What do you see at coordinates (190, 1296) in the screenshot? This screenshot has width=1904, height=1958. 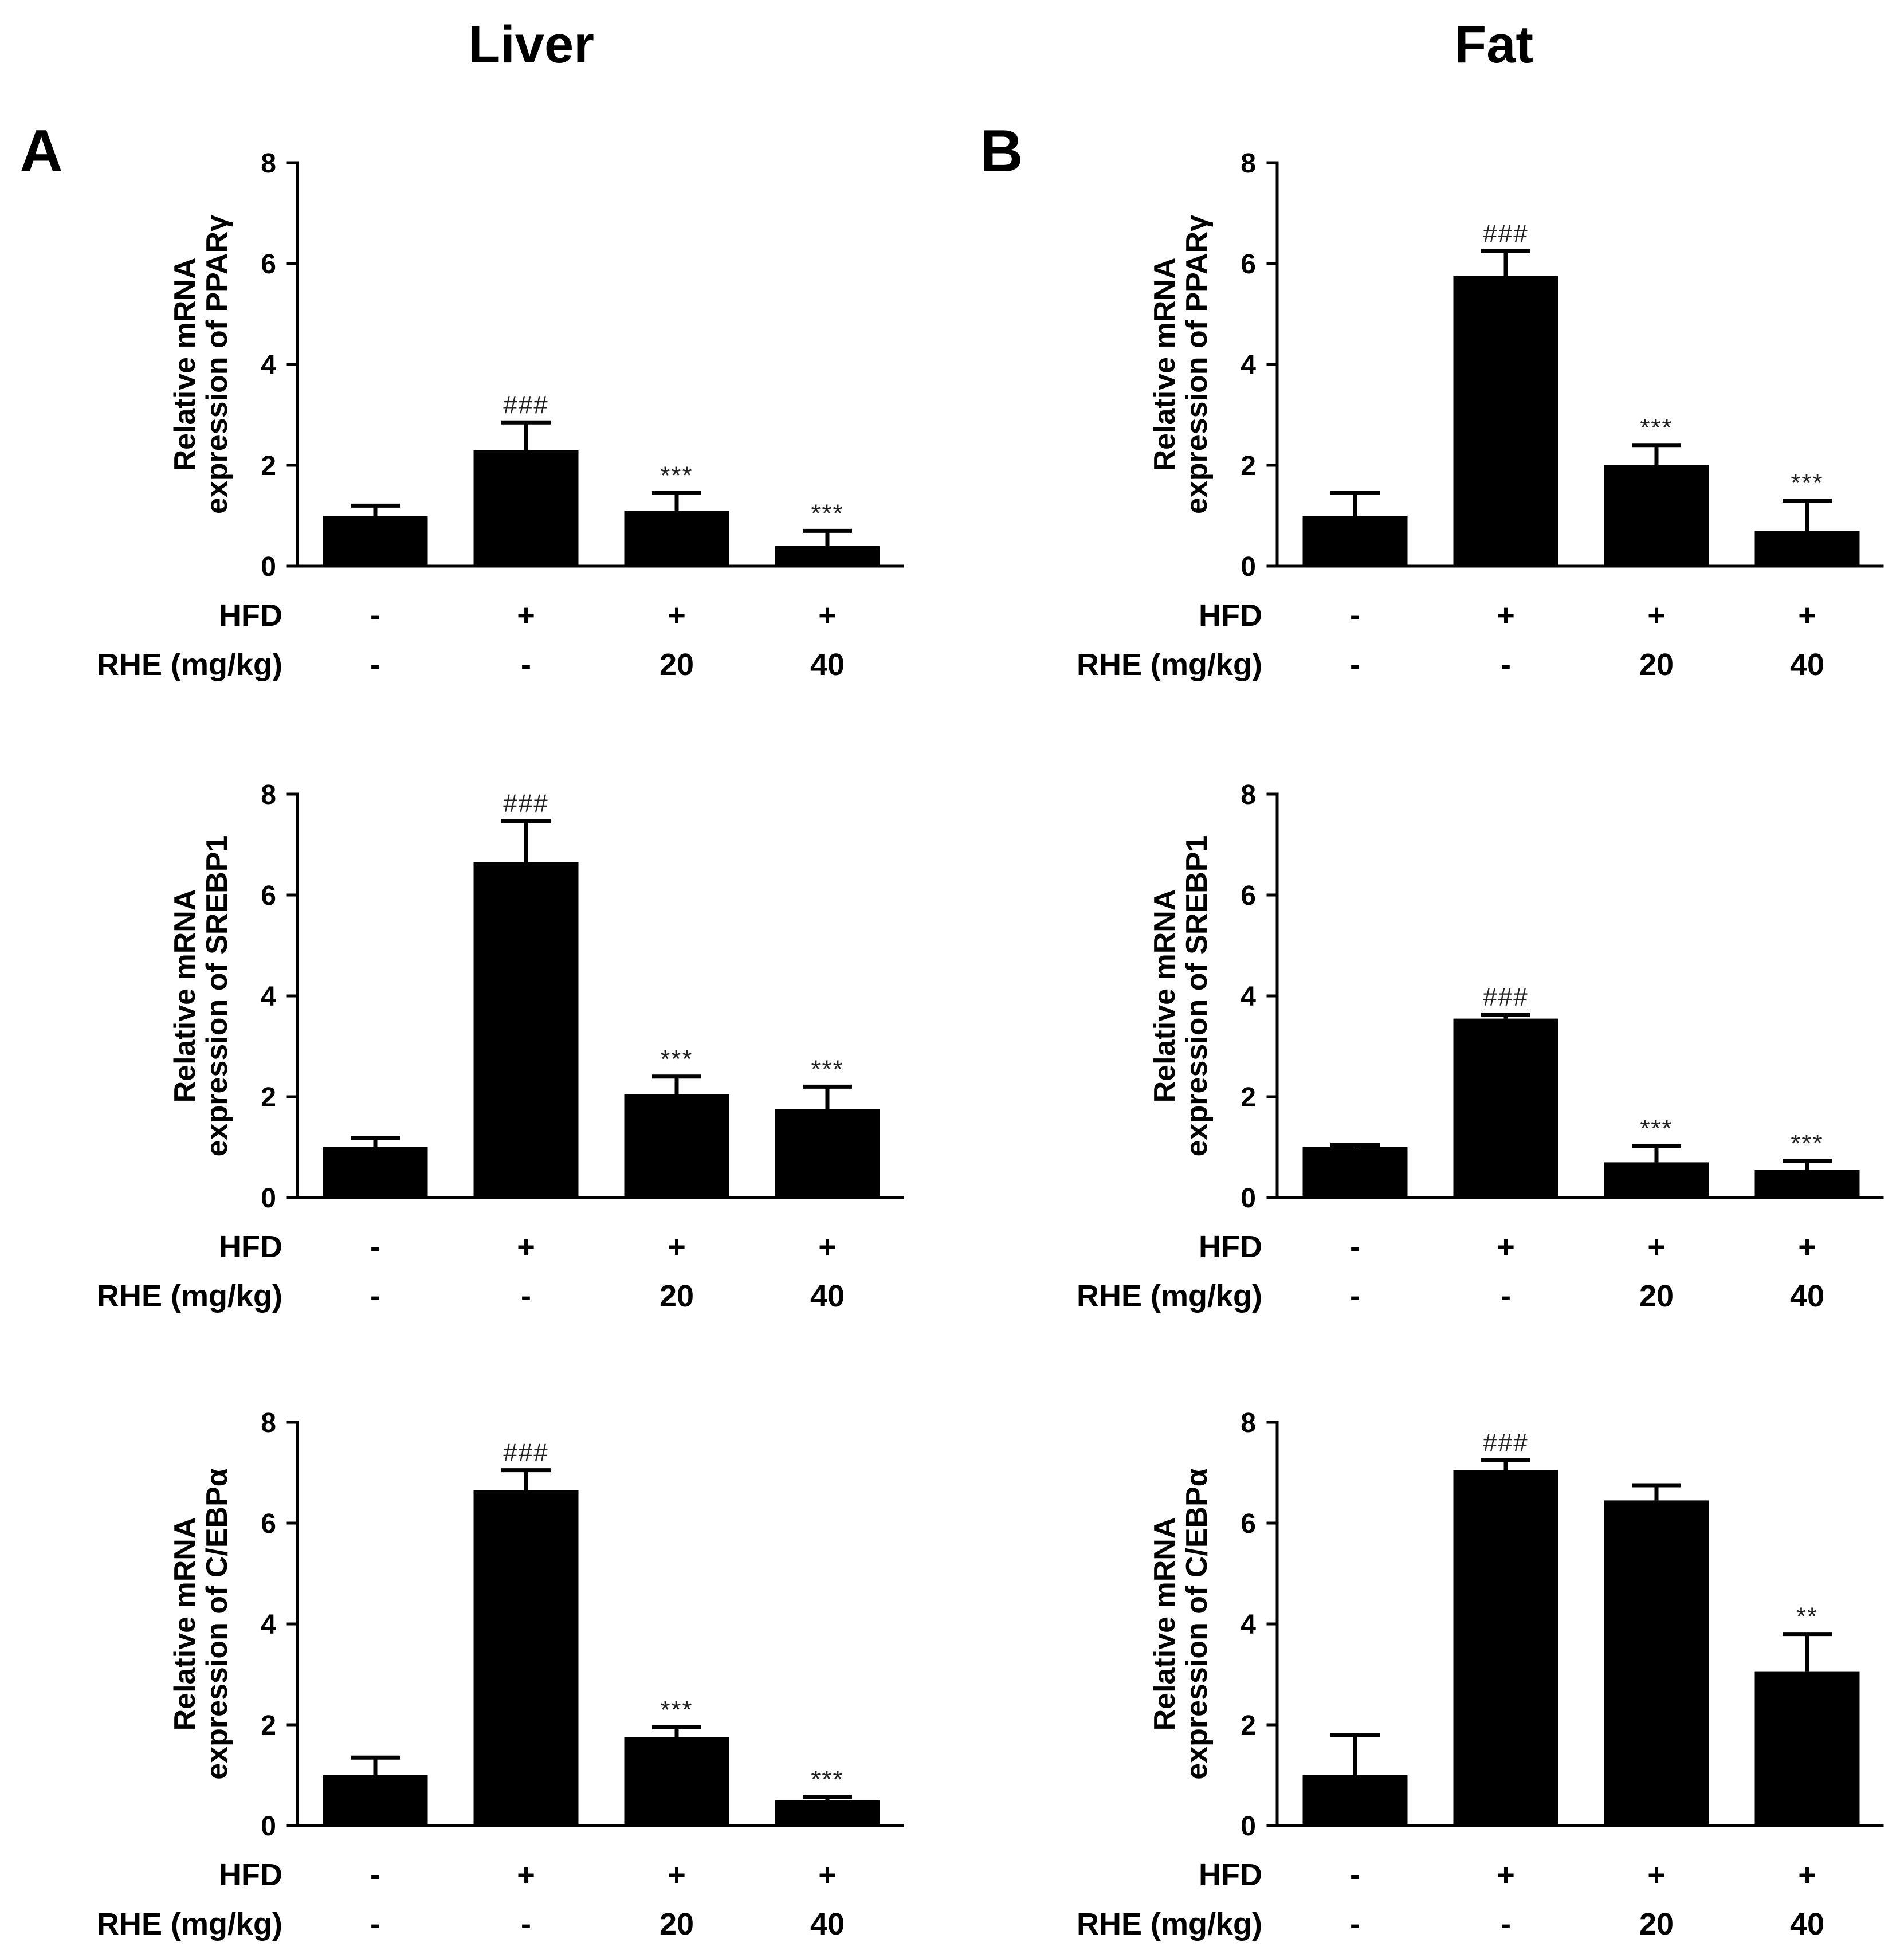 I see `chart-liver-srebp1-condition-row-label-2: RHE (mg/kg)` at bounding box center [190, 1296].